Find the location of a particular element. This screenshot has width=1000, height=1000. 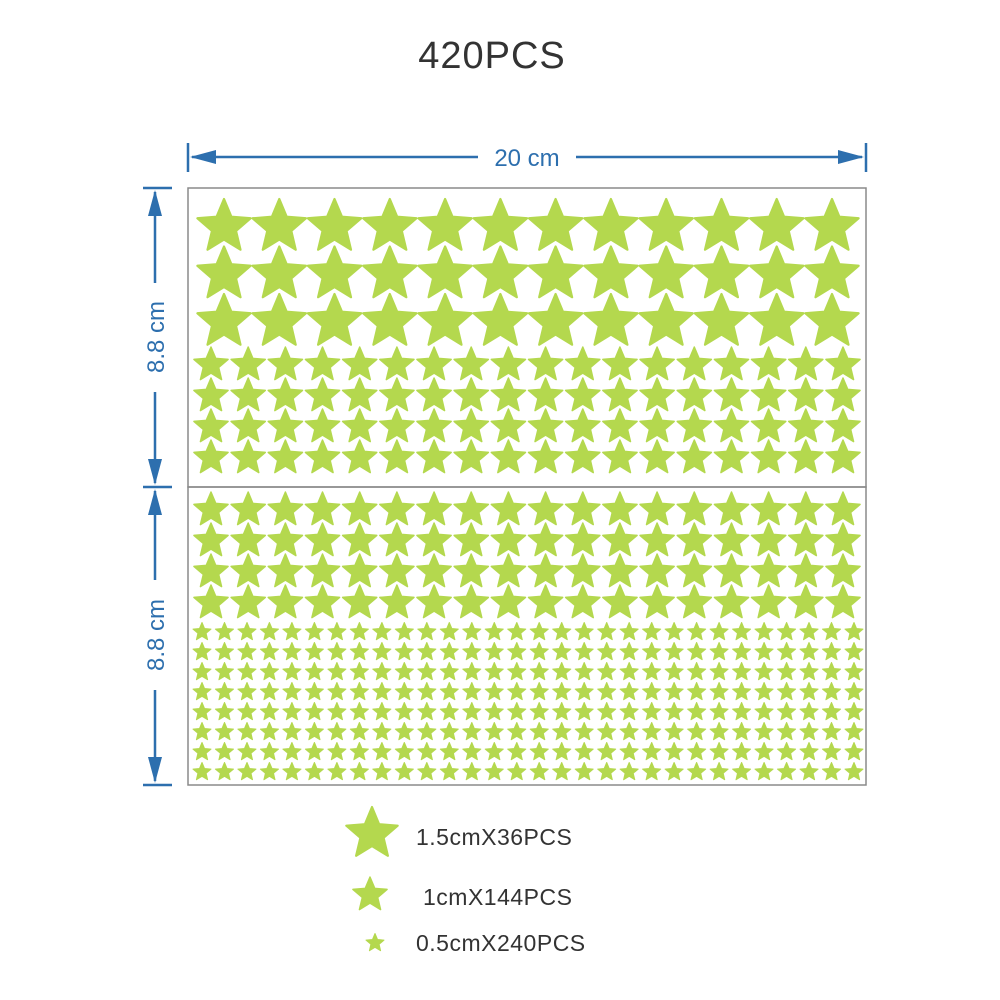

arrow-up-icon is located at coordinates (155, 502).